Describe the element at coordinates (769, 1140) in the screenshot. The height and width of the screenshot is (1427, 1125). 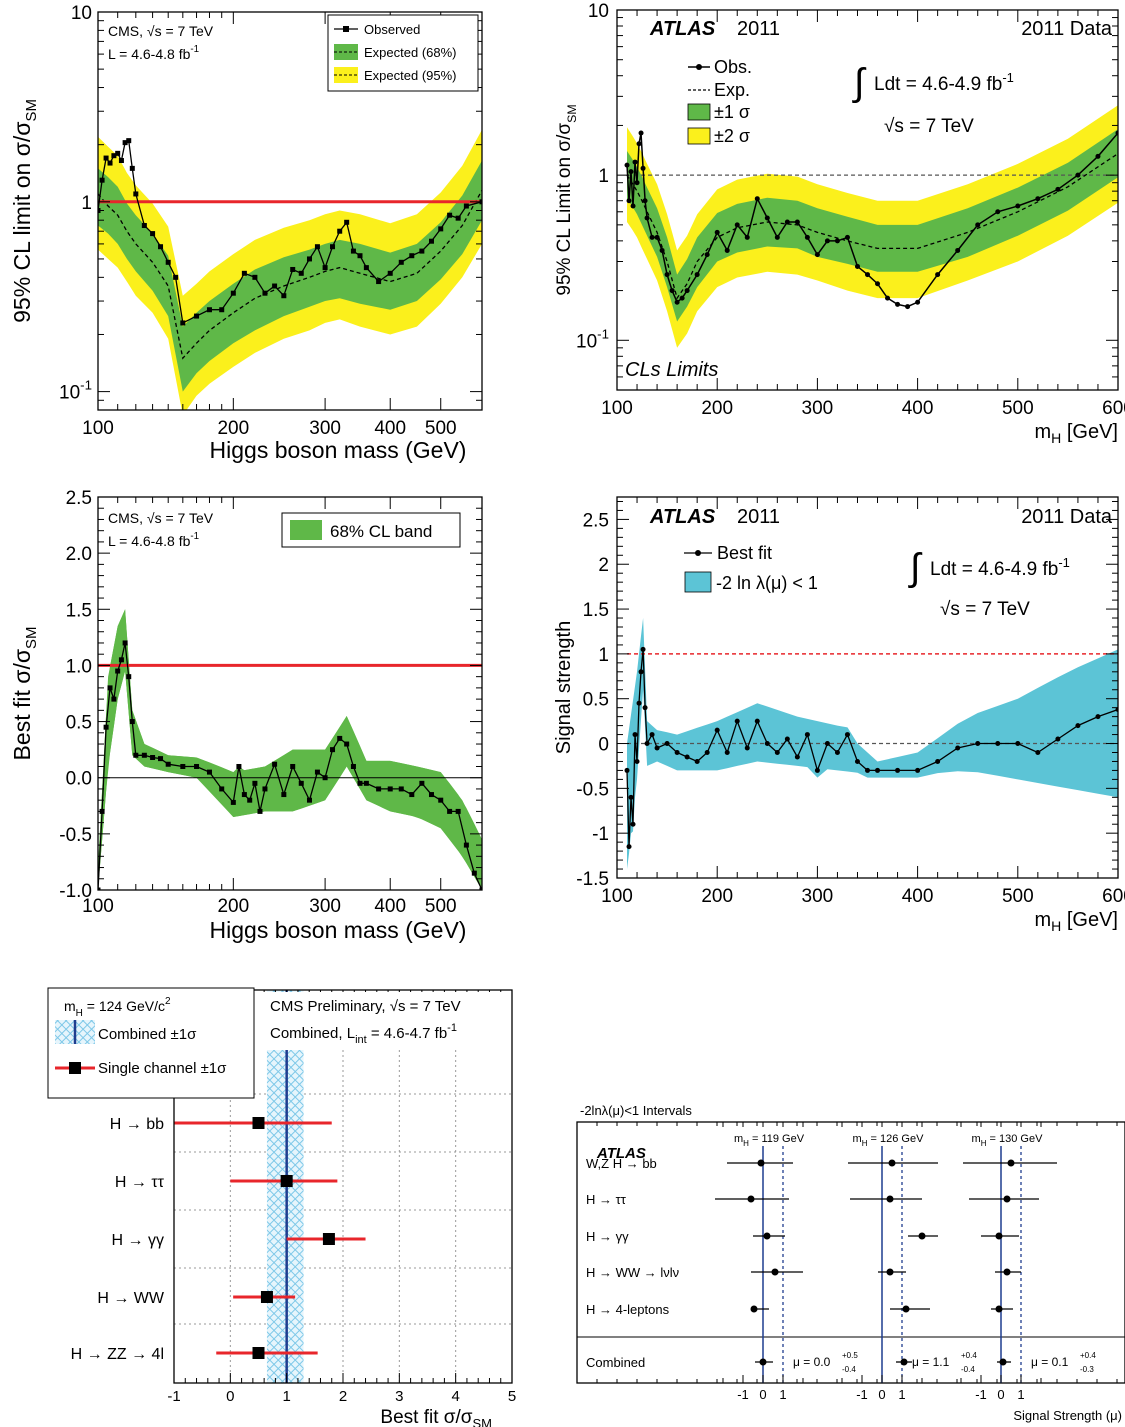
I see `panel-mass-label: mH = 119 GeV` at that location.